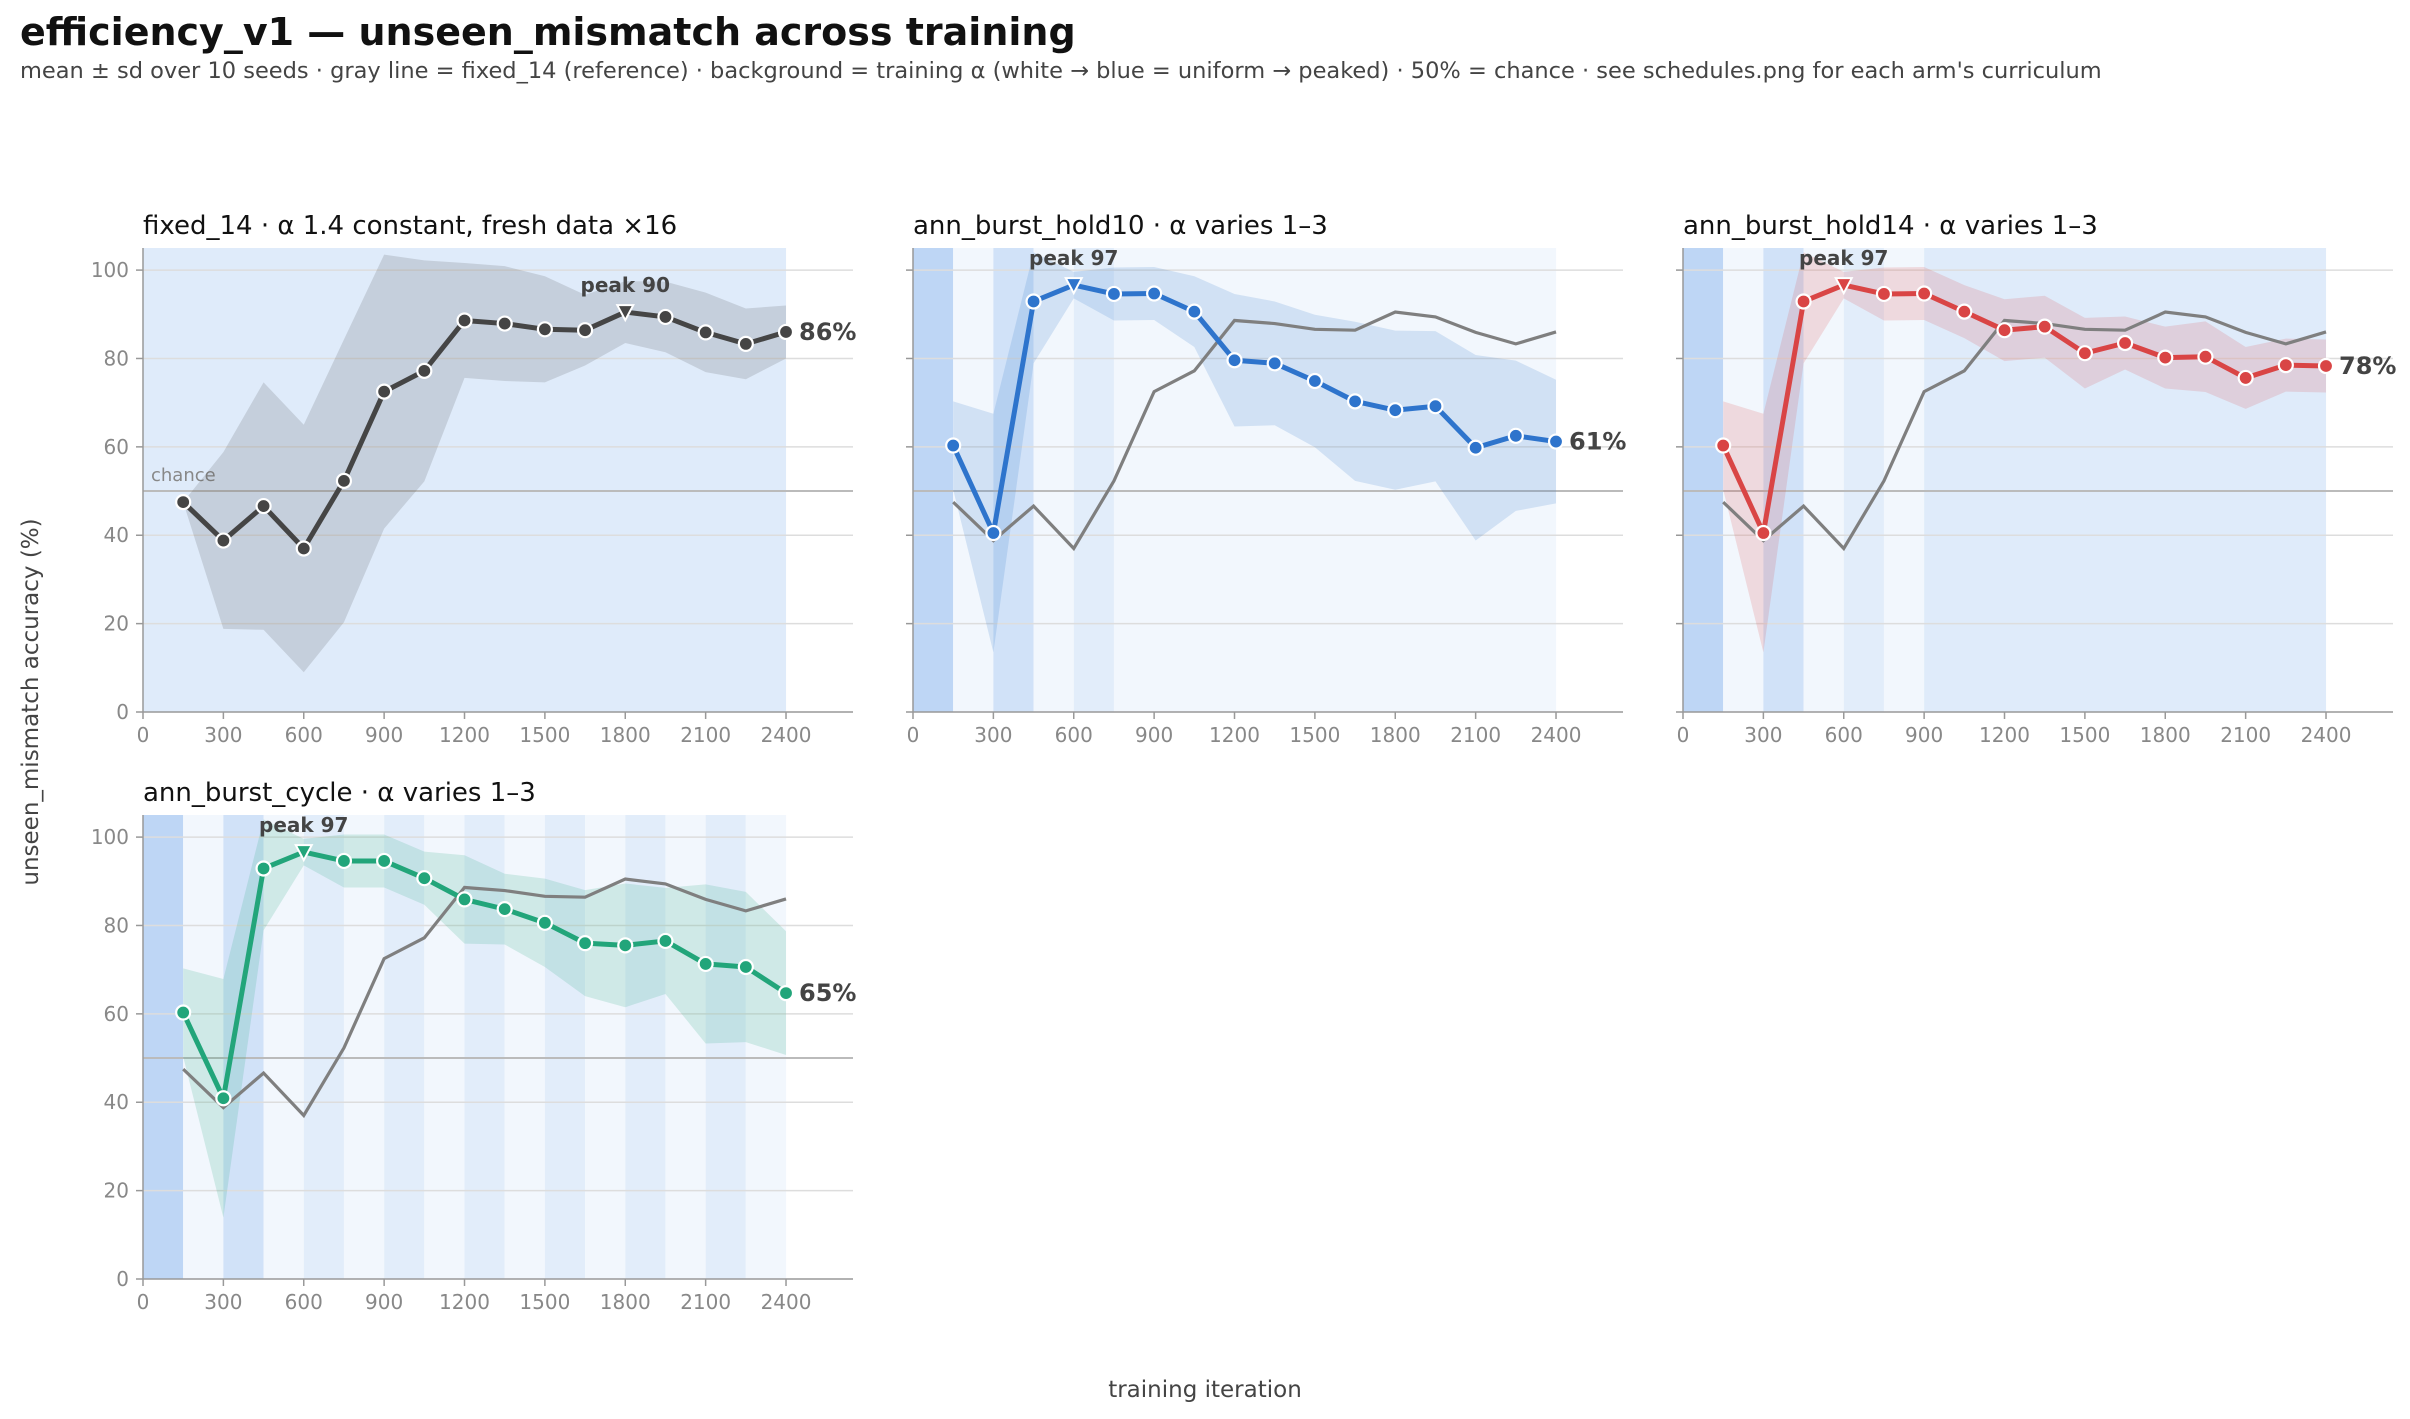 Image resolution: width=2410 pixels, height=1419 pixels. What do you see at coordinates (339, 793) in the screenshot?
I see `panel-title: ann_burst_cycle · α varies 1–3` at bounding box center [339, 793].